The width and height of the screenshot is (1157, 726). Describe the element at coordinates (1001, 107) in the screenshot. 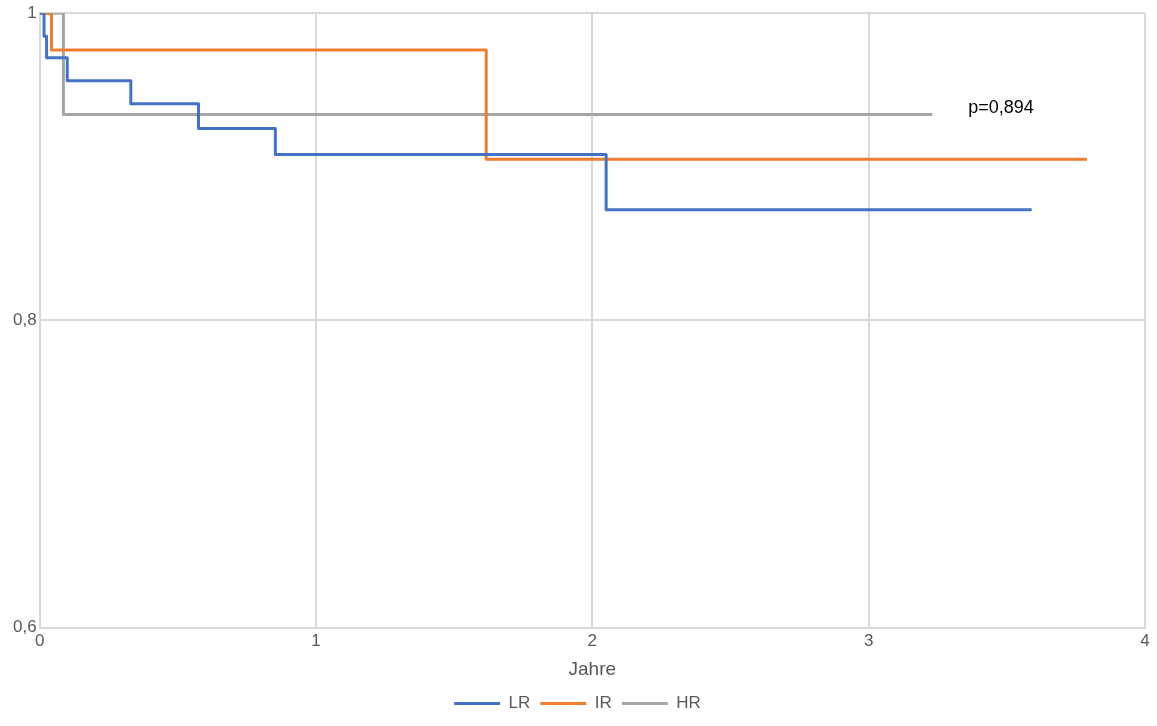

I see `annotation: p=0,894` at that location.